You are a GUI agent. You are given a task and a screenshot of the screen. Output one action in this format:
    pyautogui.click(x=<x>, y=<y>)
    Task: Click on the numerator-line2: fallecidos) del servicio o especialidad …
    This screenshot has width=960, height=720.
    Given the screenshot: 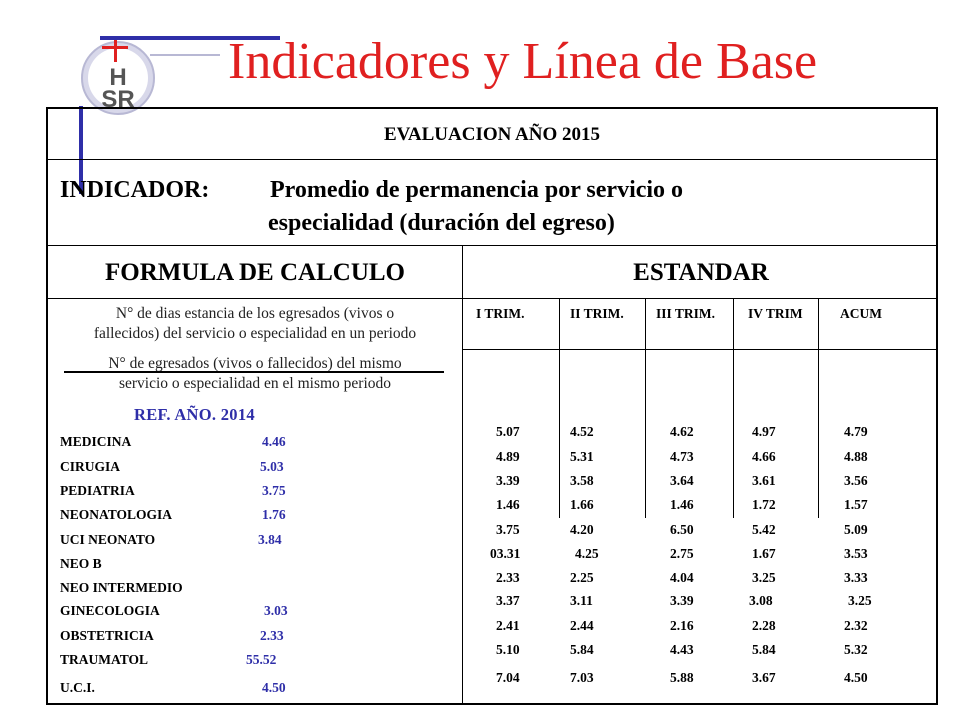 What is the action you would take?
    pyautogui.click(x=255, y=333)
    